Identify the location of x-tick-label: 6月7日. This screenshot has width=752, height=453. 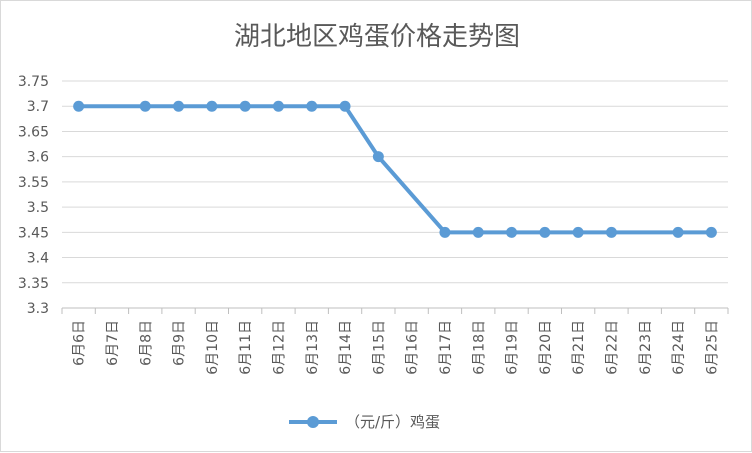
(113, 343).